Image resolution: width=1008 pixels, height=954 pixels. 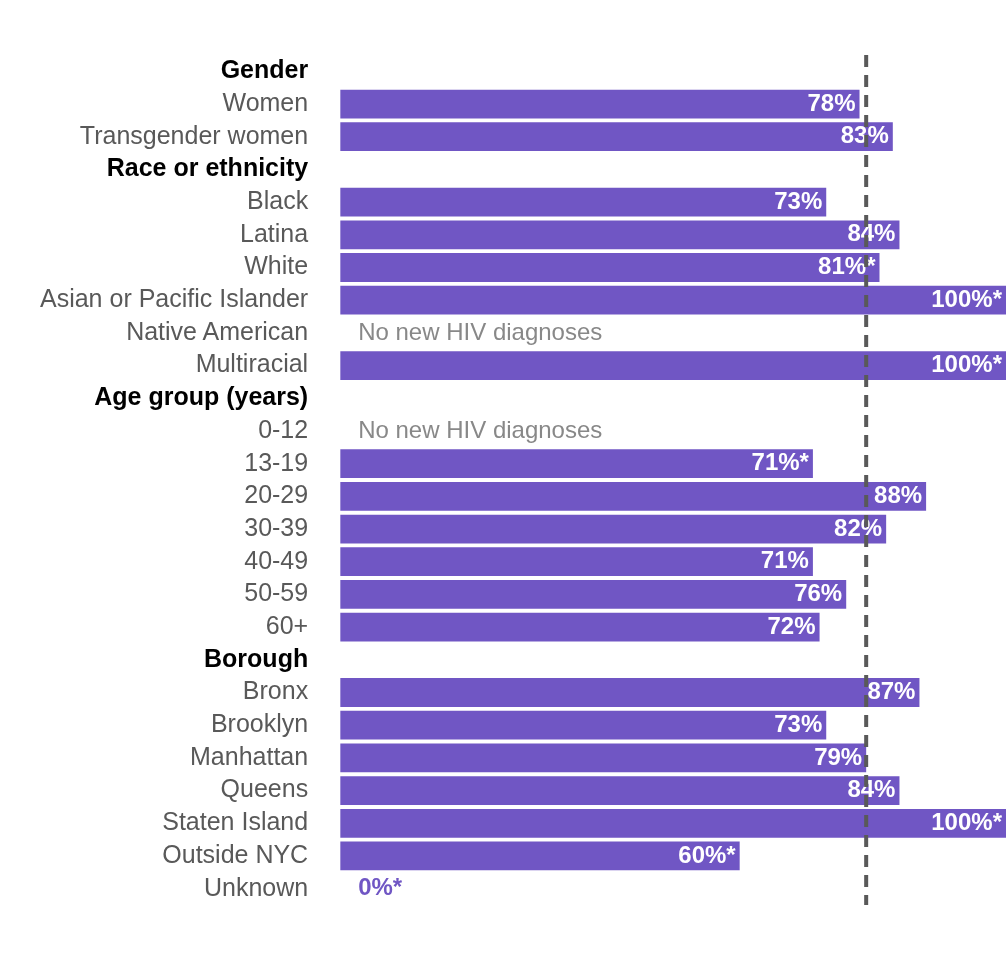 I want to click on y-tick-label: White, so click(x=276, y=265).